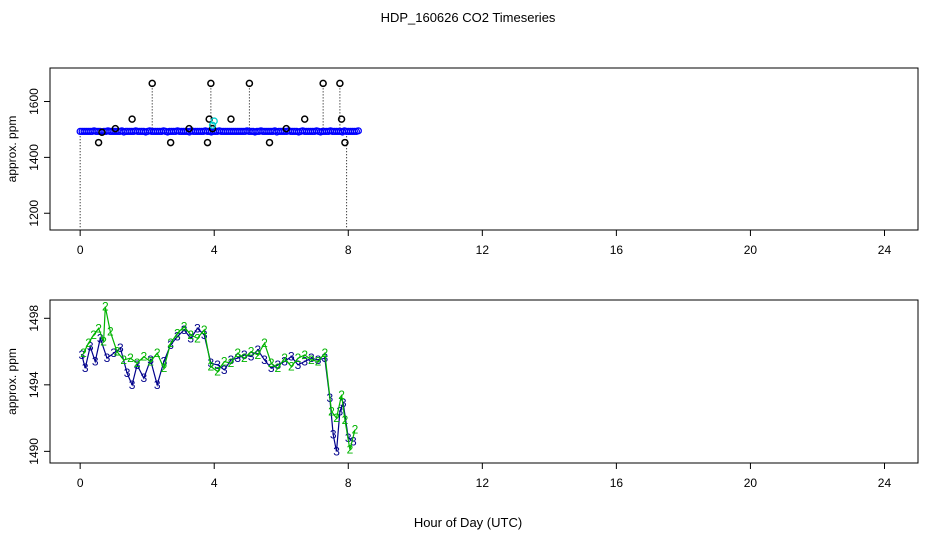 Image resolution: width=936 pixels, height=540 pixels. What do you see at coordinates (468, 522) in the screenshot?
I see `x-axis-label: Hour of Day (UTC)` at bounding box center [468, 522].